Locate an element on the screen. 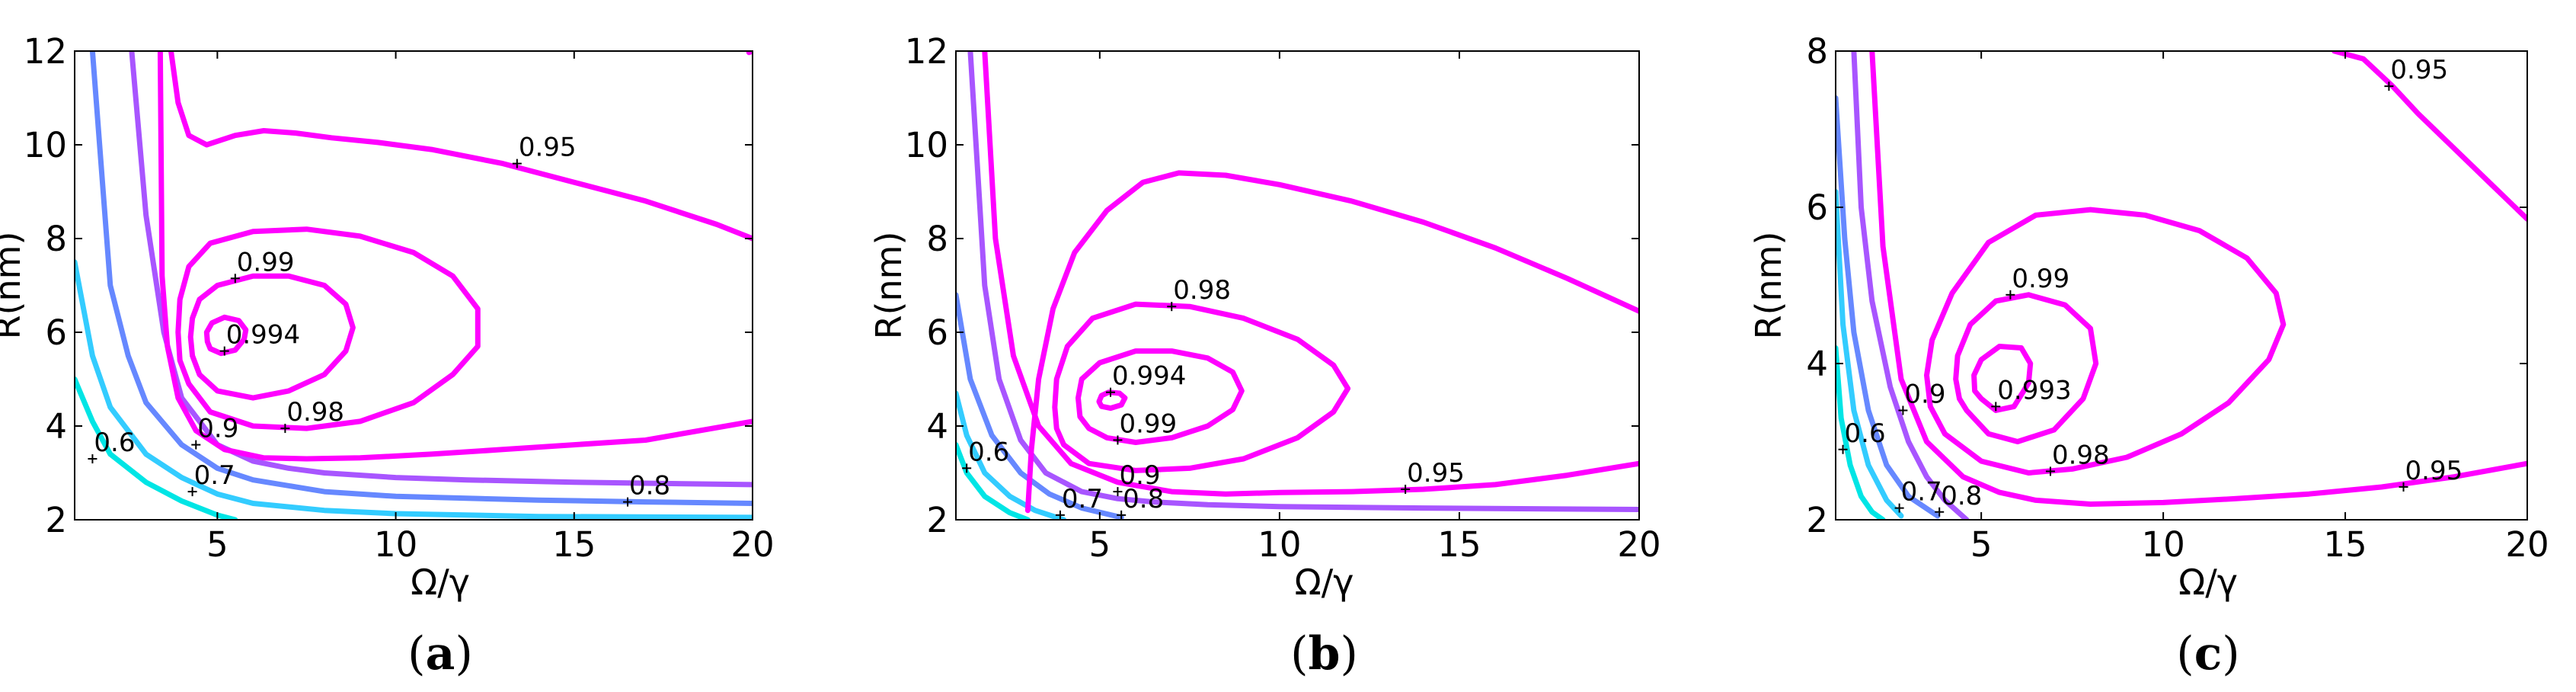 The image size is (2576, 692). panel-letter: a is located at coordinates (441, 654).